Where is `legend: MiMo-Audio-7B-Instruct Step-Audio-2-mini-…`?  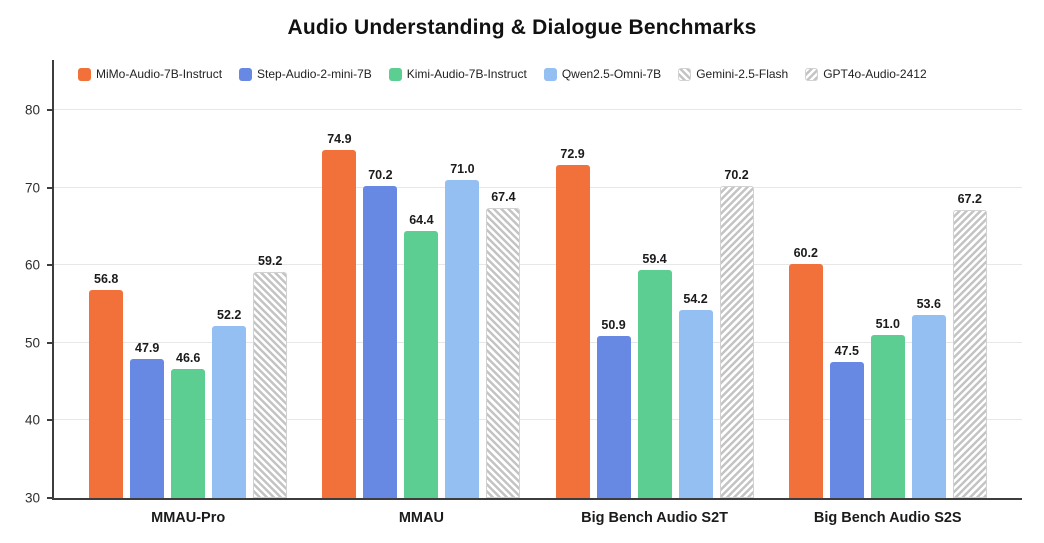
legend: MiMo-Audio-7B-Instruct Step-Audio-2-mini-… is located at coordinates (502, 74).